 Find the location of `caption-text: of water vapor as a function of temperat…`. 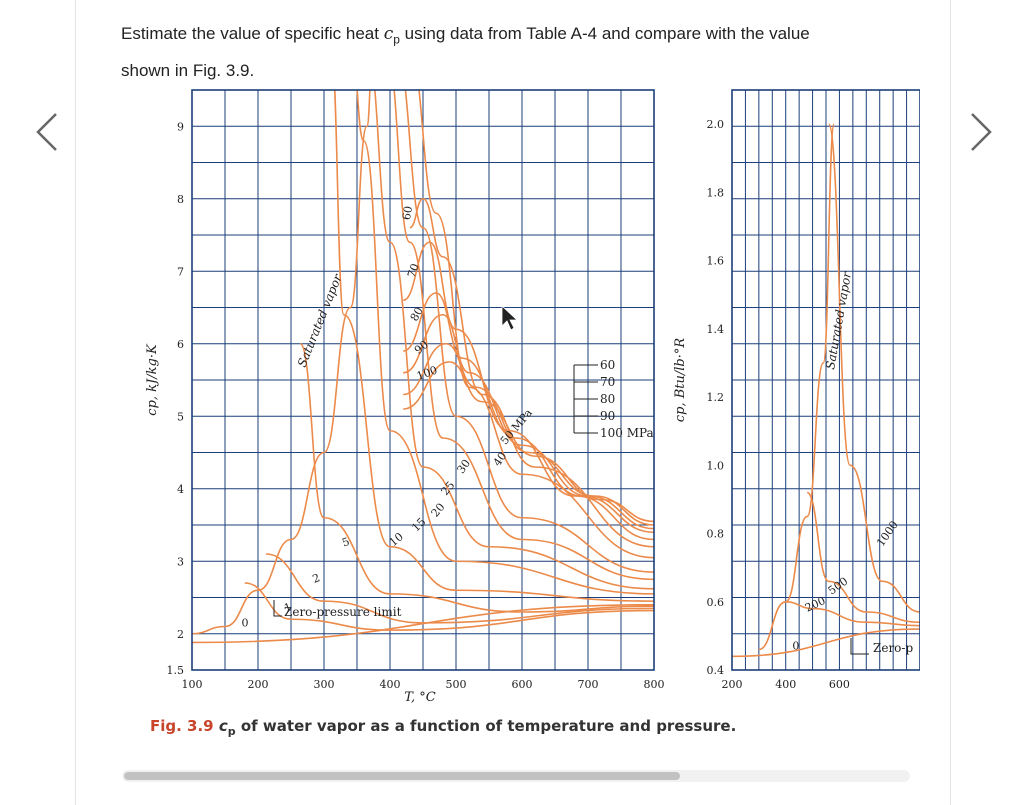

caption-text: of water vapor as a function of temperat… is located at coordinates (486, 726).